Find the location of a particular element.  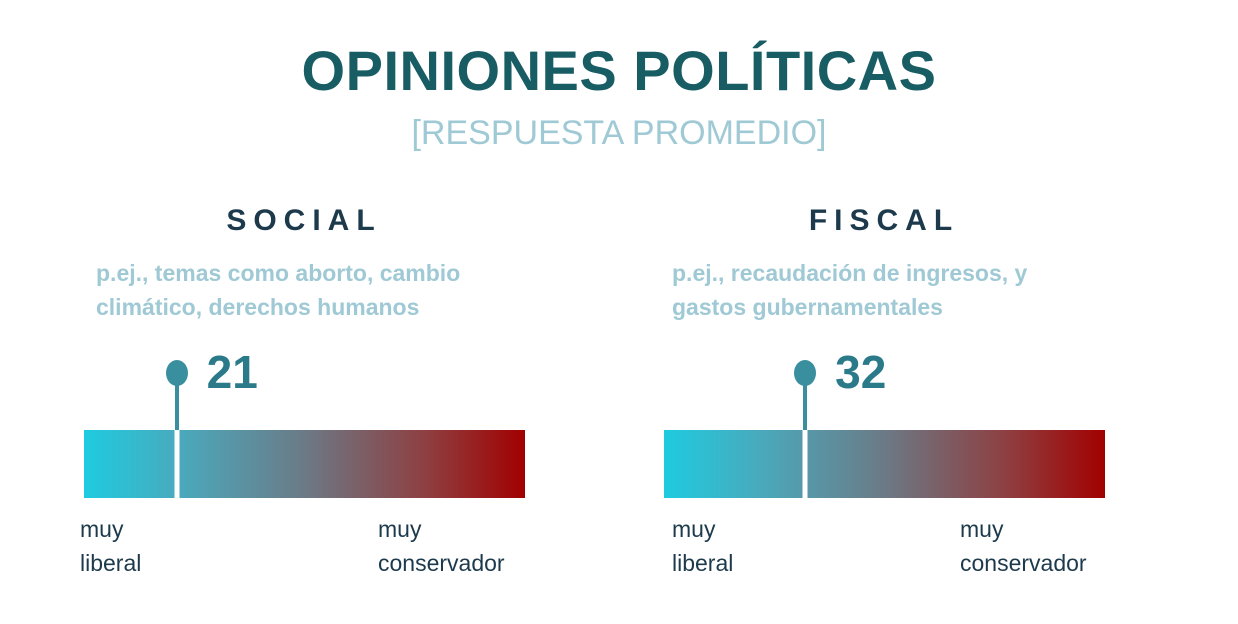

social-left-label: muy liberal is located at coordinates (110, 546).